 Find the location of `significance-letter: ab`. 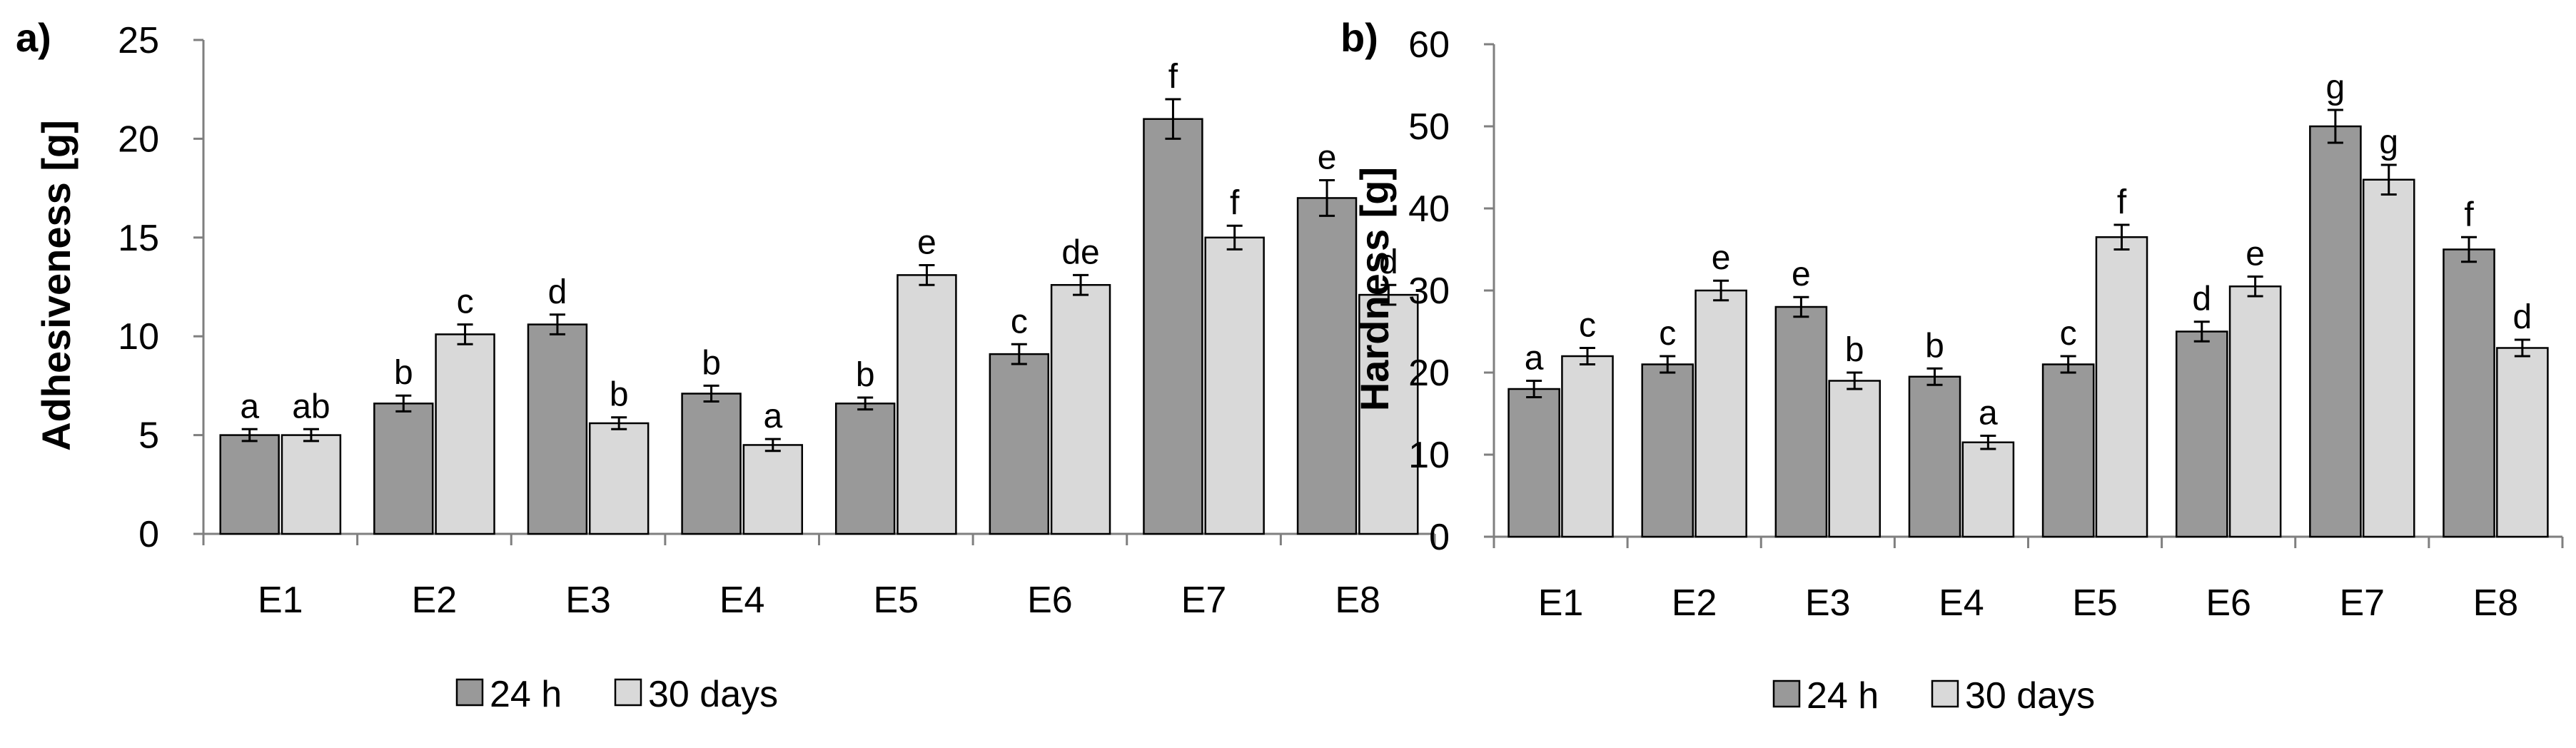

significance-letter: ab is located at coordinates (311, 406).